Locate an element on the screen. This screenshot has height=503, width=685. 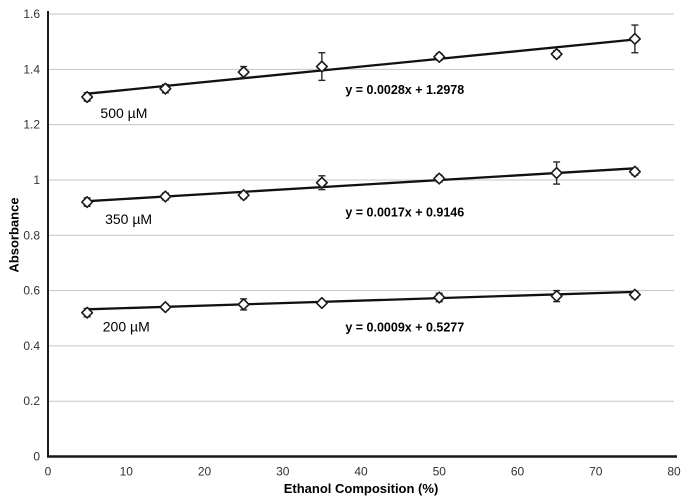
equation-label: y = 0.0028x + 1.2978 is located at coordinates (404, 90).